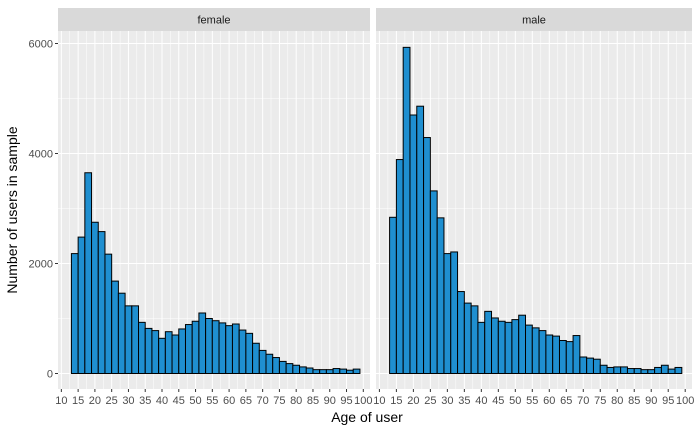 The width and height of the screenshot is (700, 432). I want to click on x-tick-label: 90, so click(330, 401).